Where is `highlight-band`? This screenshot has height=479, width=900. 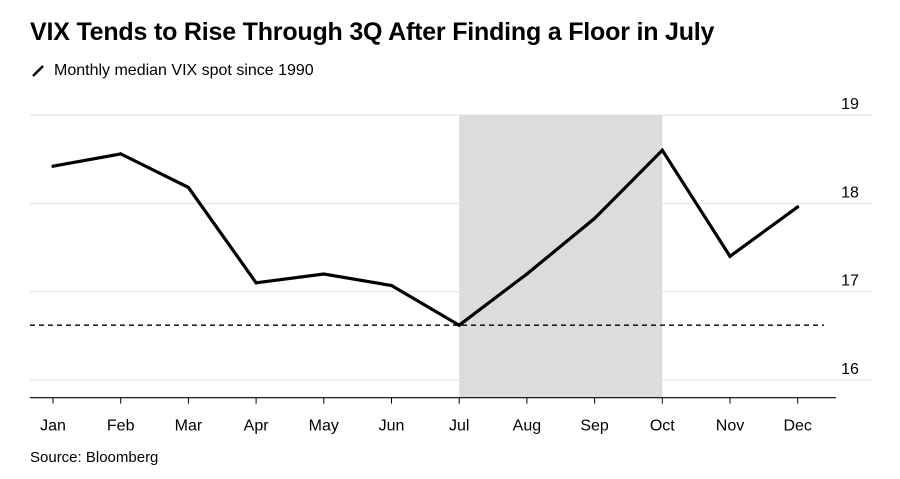 highlight-band is located at coordinates (561, 256).